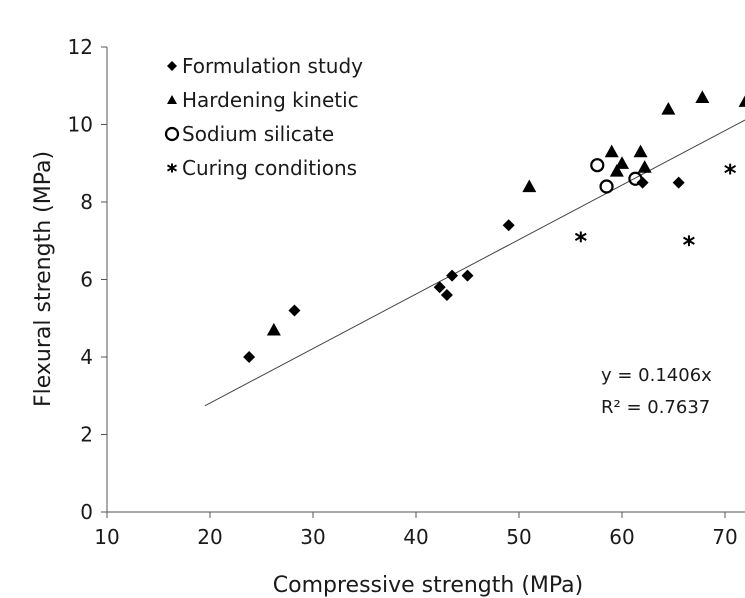 The image size is (745, 598). Describe the element at coordinates (80, 47) in the screenshot. I see `y-tick-label: 12` at that location.